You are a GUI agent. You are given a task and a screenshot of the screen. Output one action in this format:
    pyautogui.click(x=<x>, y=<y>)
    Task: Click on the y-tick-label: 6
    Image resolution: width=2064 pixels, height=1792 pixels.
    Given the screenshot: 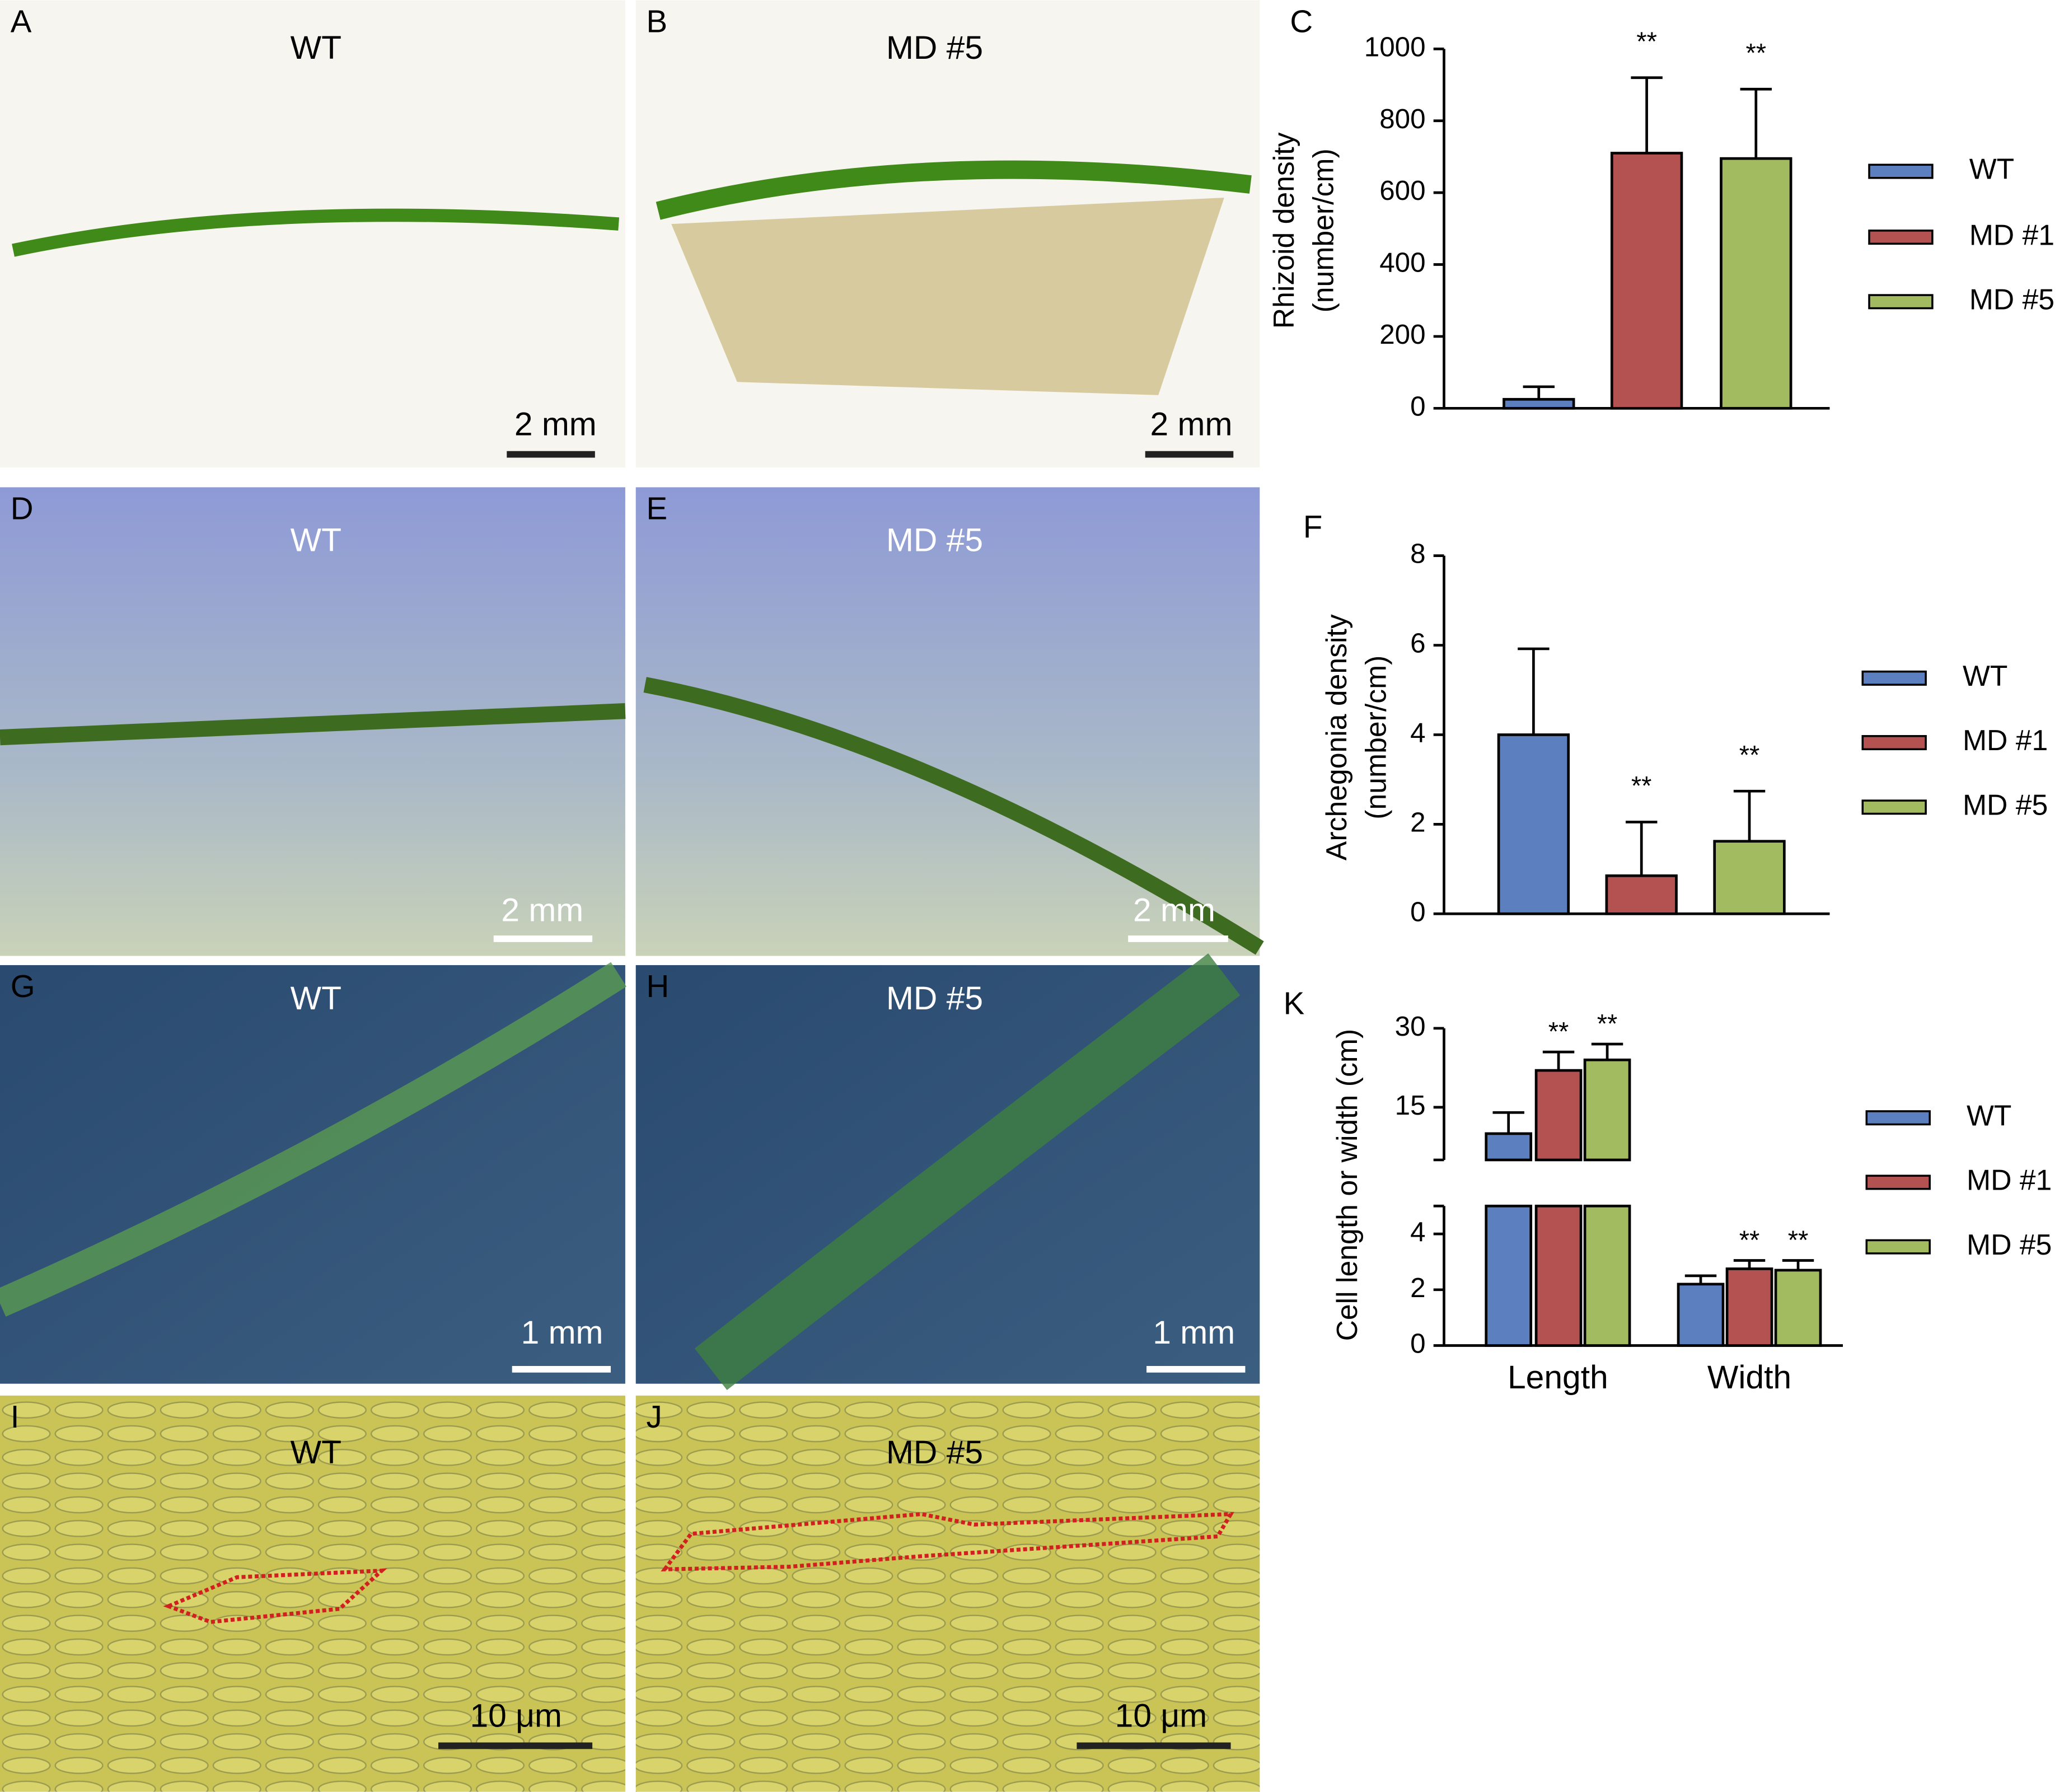 What is the action you would take?
    pyautogui.click(x=1417, y=644)
    